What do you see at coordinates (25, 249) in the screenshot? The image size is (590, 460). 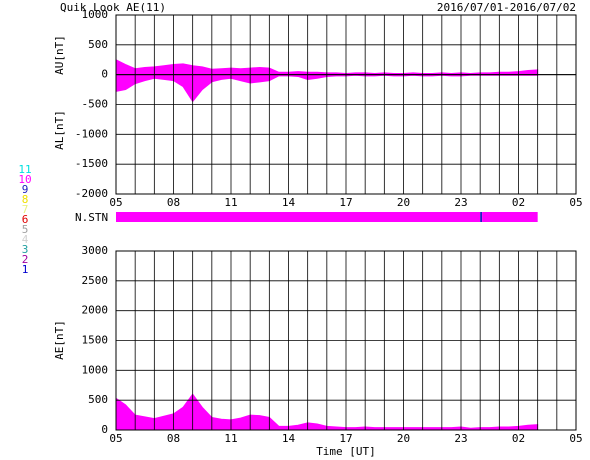 I see `legend-label: 3` at bounding box center [25, 249].